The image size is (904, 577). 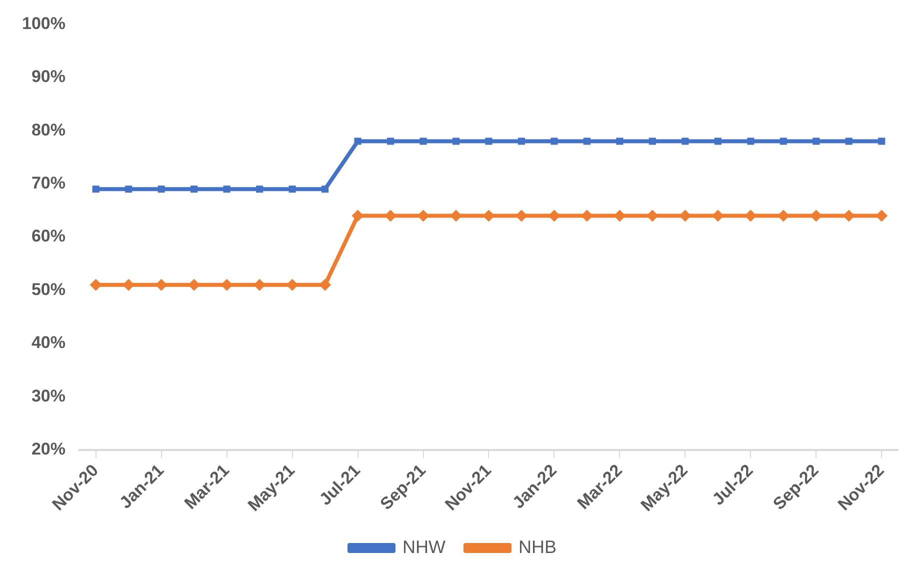 What do you see at coordinates (48, 342) in the screenshot?
I see `y-tick-label: 40%` at bounding box center [48, 342].